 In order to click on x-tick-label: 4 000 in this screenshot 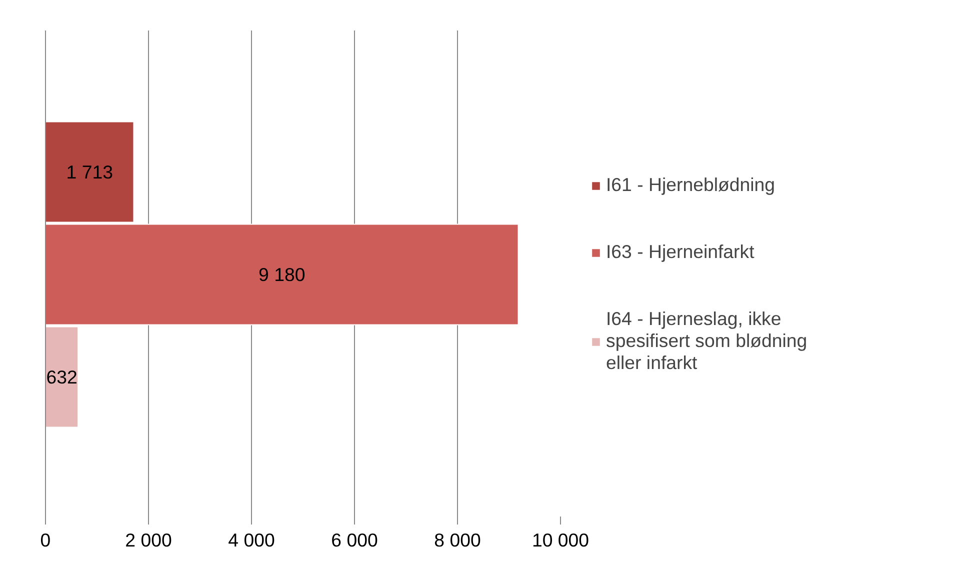, I will do `click(251, 540)`.